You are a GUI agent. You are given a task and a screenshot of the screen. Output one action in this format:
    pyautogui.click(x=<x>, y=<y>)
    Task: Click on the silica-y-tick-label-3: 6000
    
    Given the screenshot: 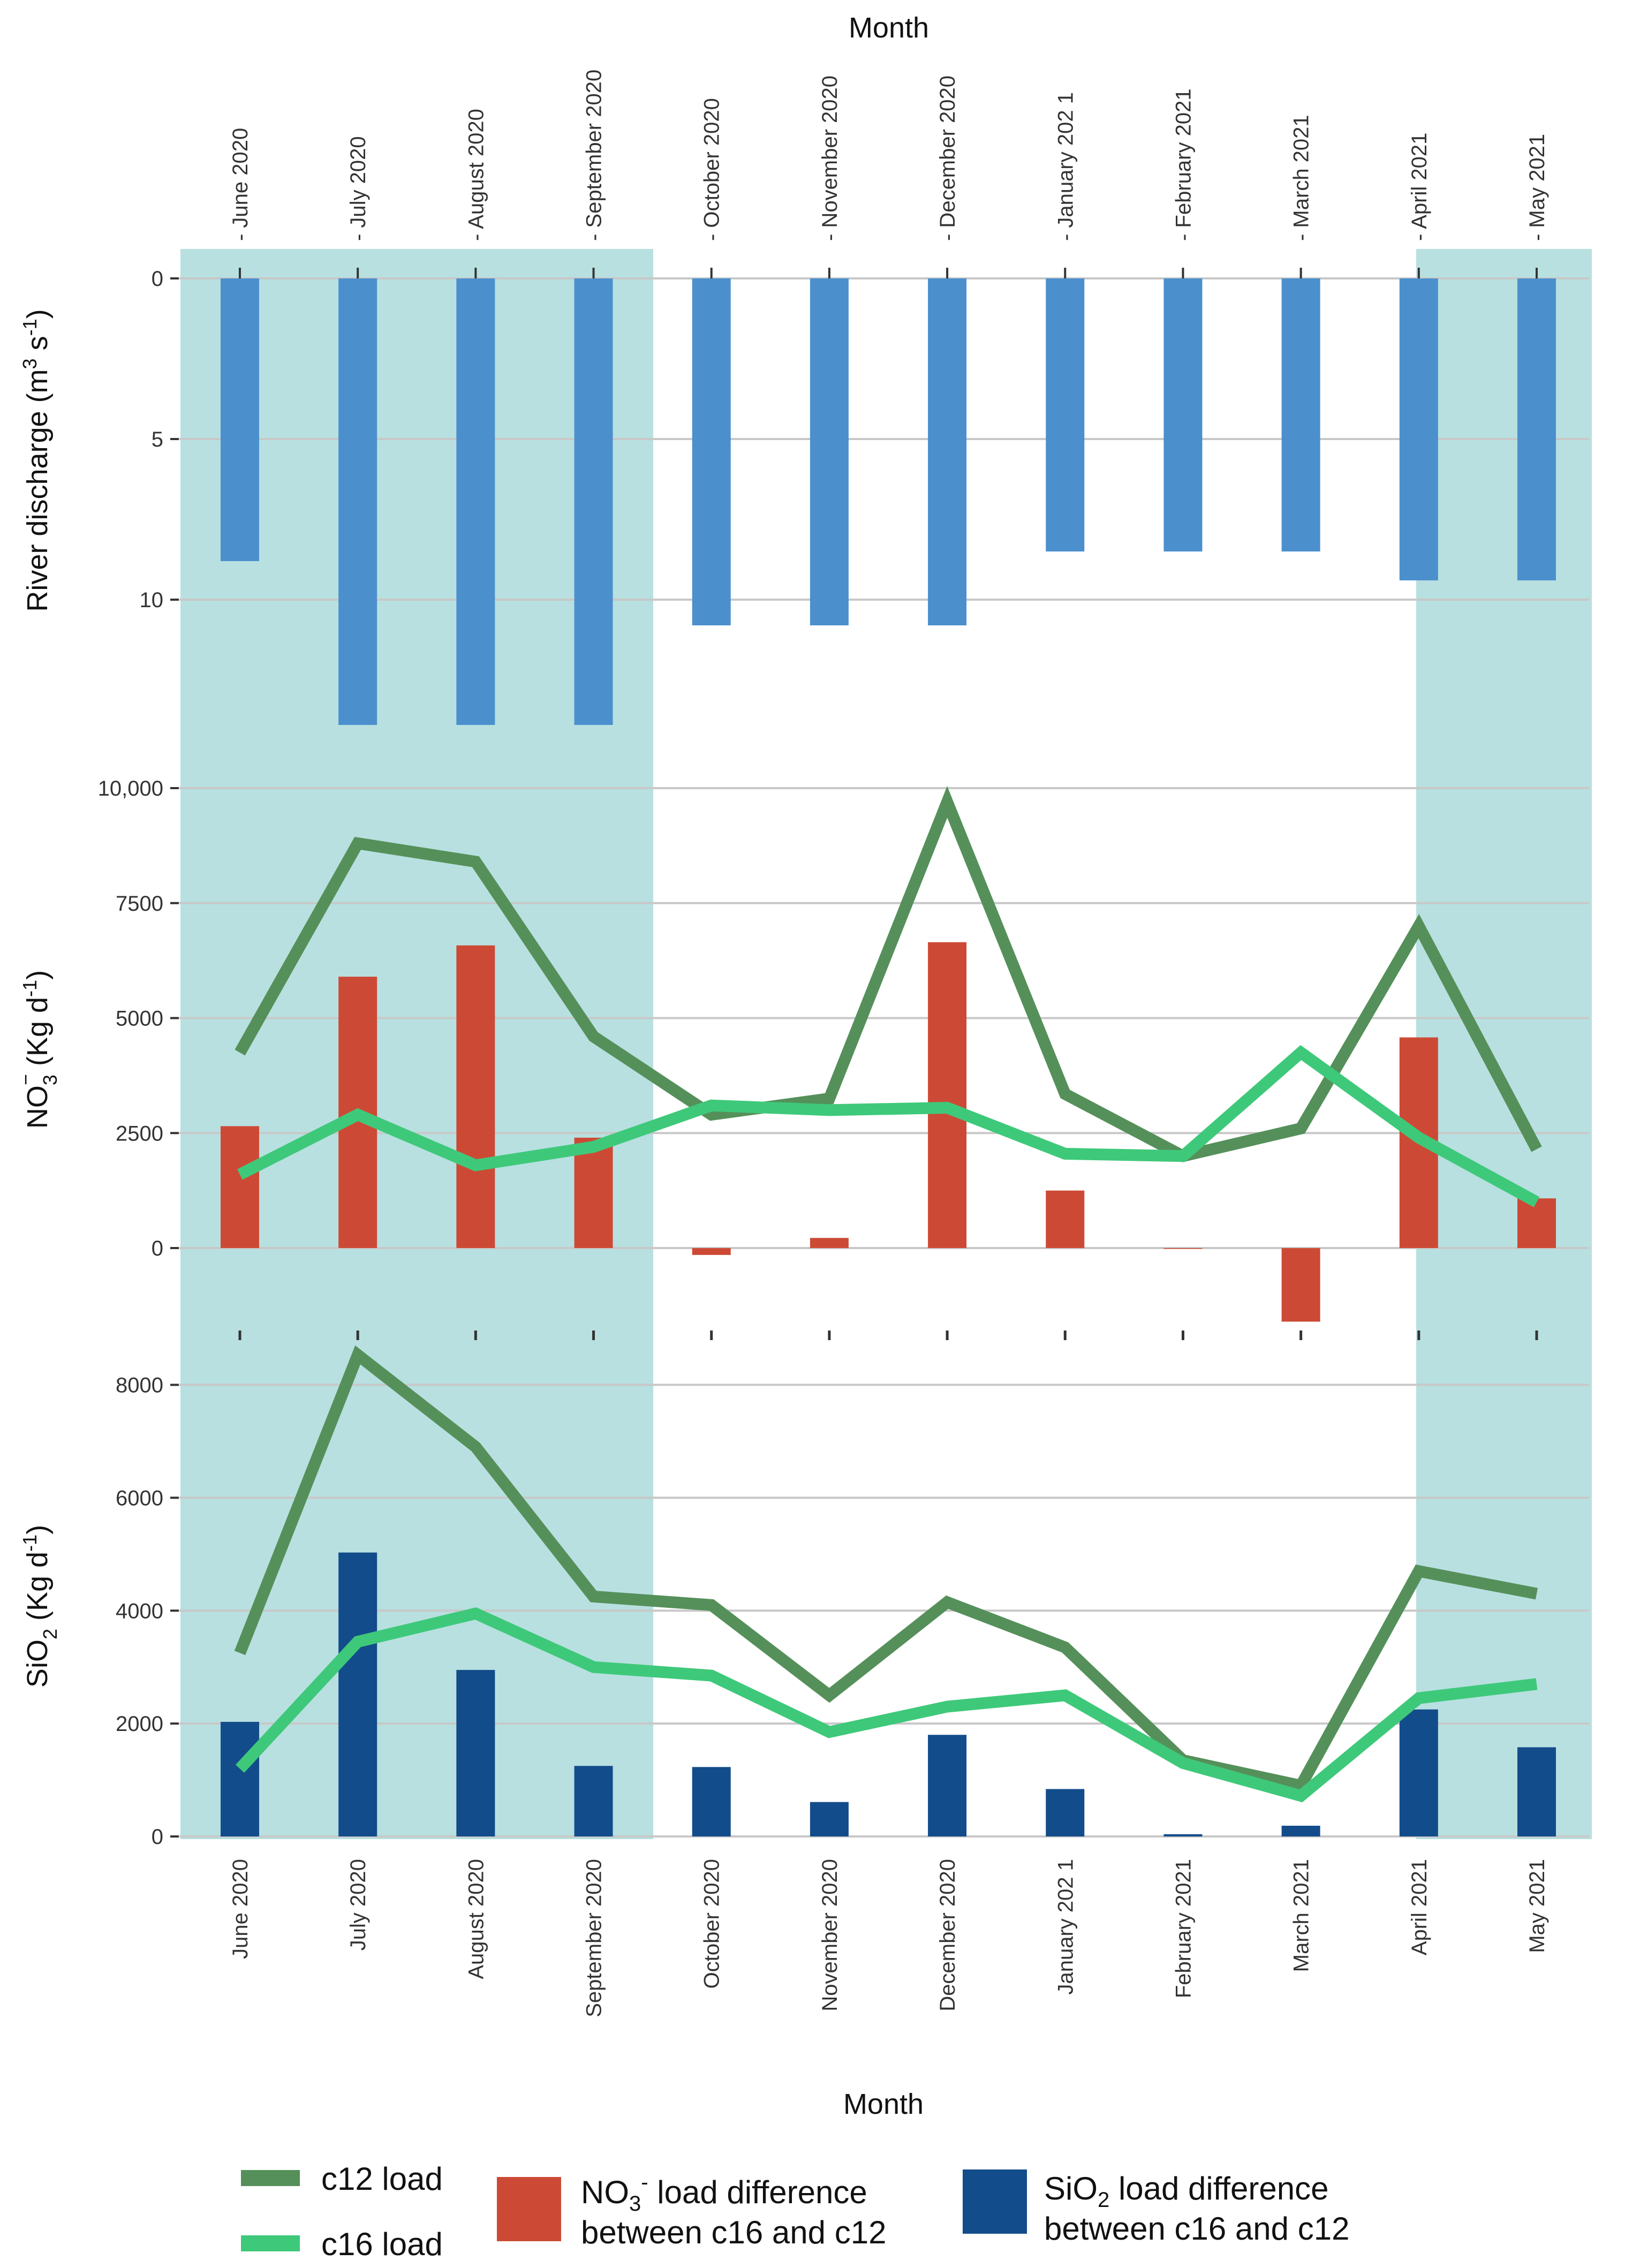 What is the action you would take?
    pyautogui.click(x=139, y=1498)
    